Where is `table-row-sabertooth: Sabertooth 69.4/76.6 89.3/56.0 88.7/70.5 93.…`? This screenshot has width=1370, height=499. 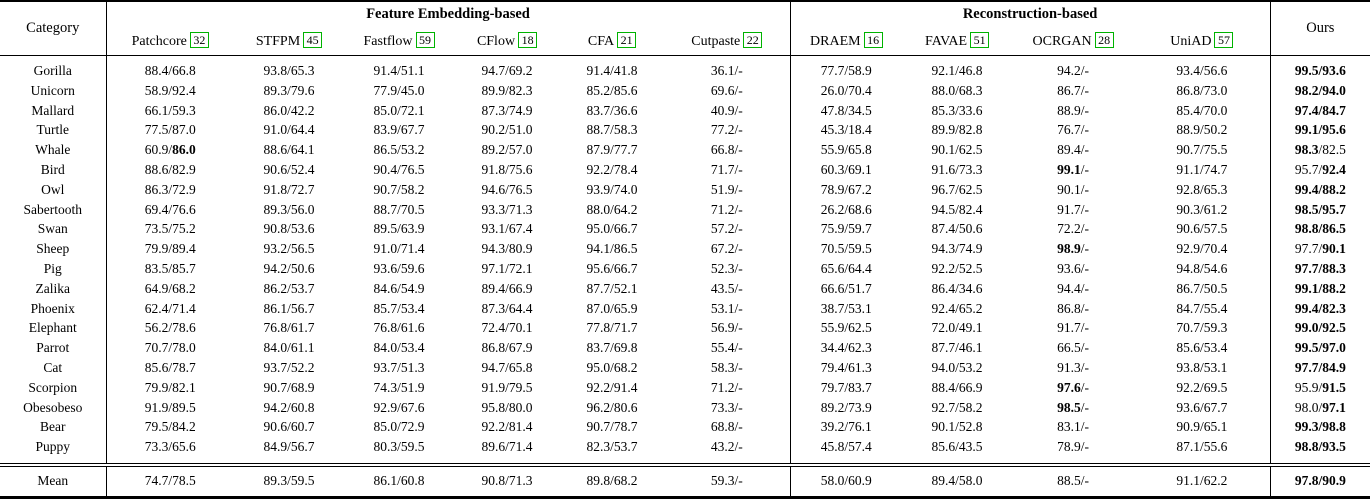 table-row-sabertooth: Sabertooth 69.4/76.6 89.3/56.0 88.7/70.5 93.… is located at coordinates (685, 209).